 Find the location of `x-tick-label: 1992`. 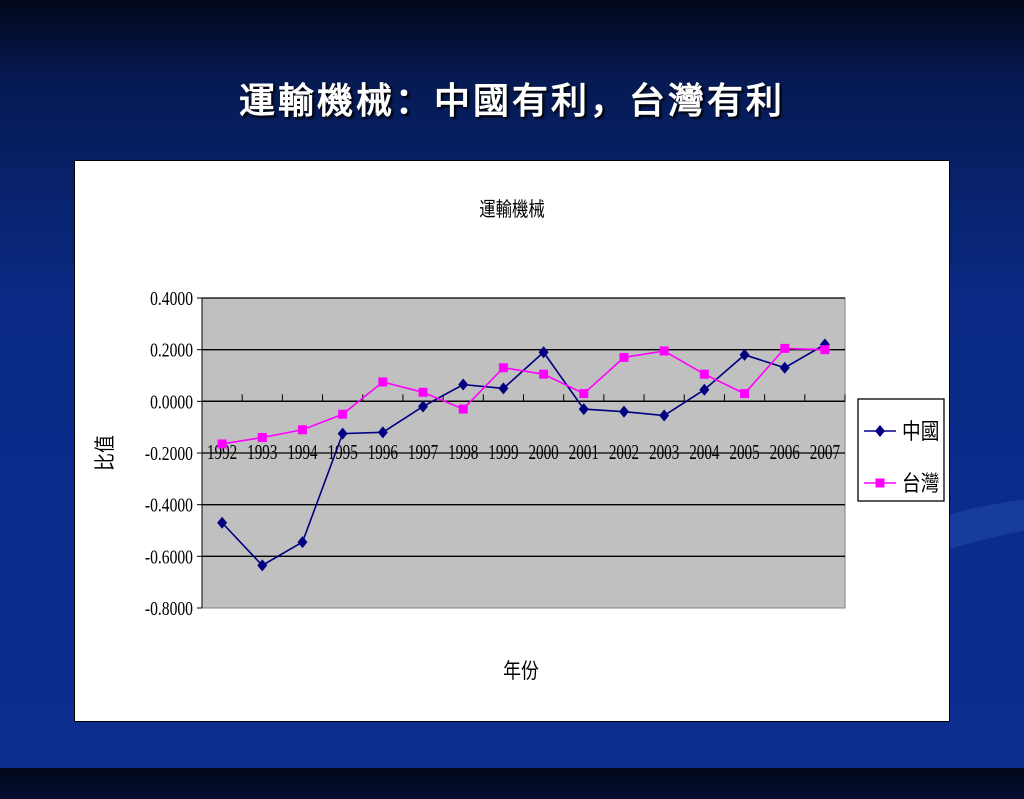

x-tick-label: 1992 is located at coordinates (222, 452).